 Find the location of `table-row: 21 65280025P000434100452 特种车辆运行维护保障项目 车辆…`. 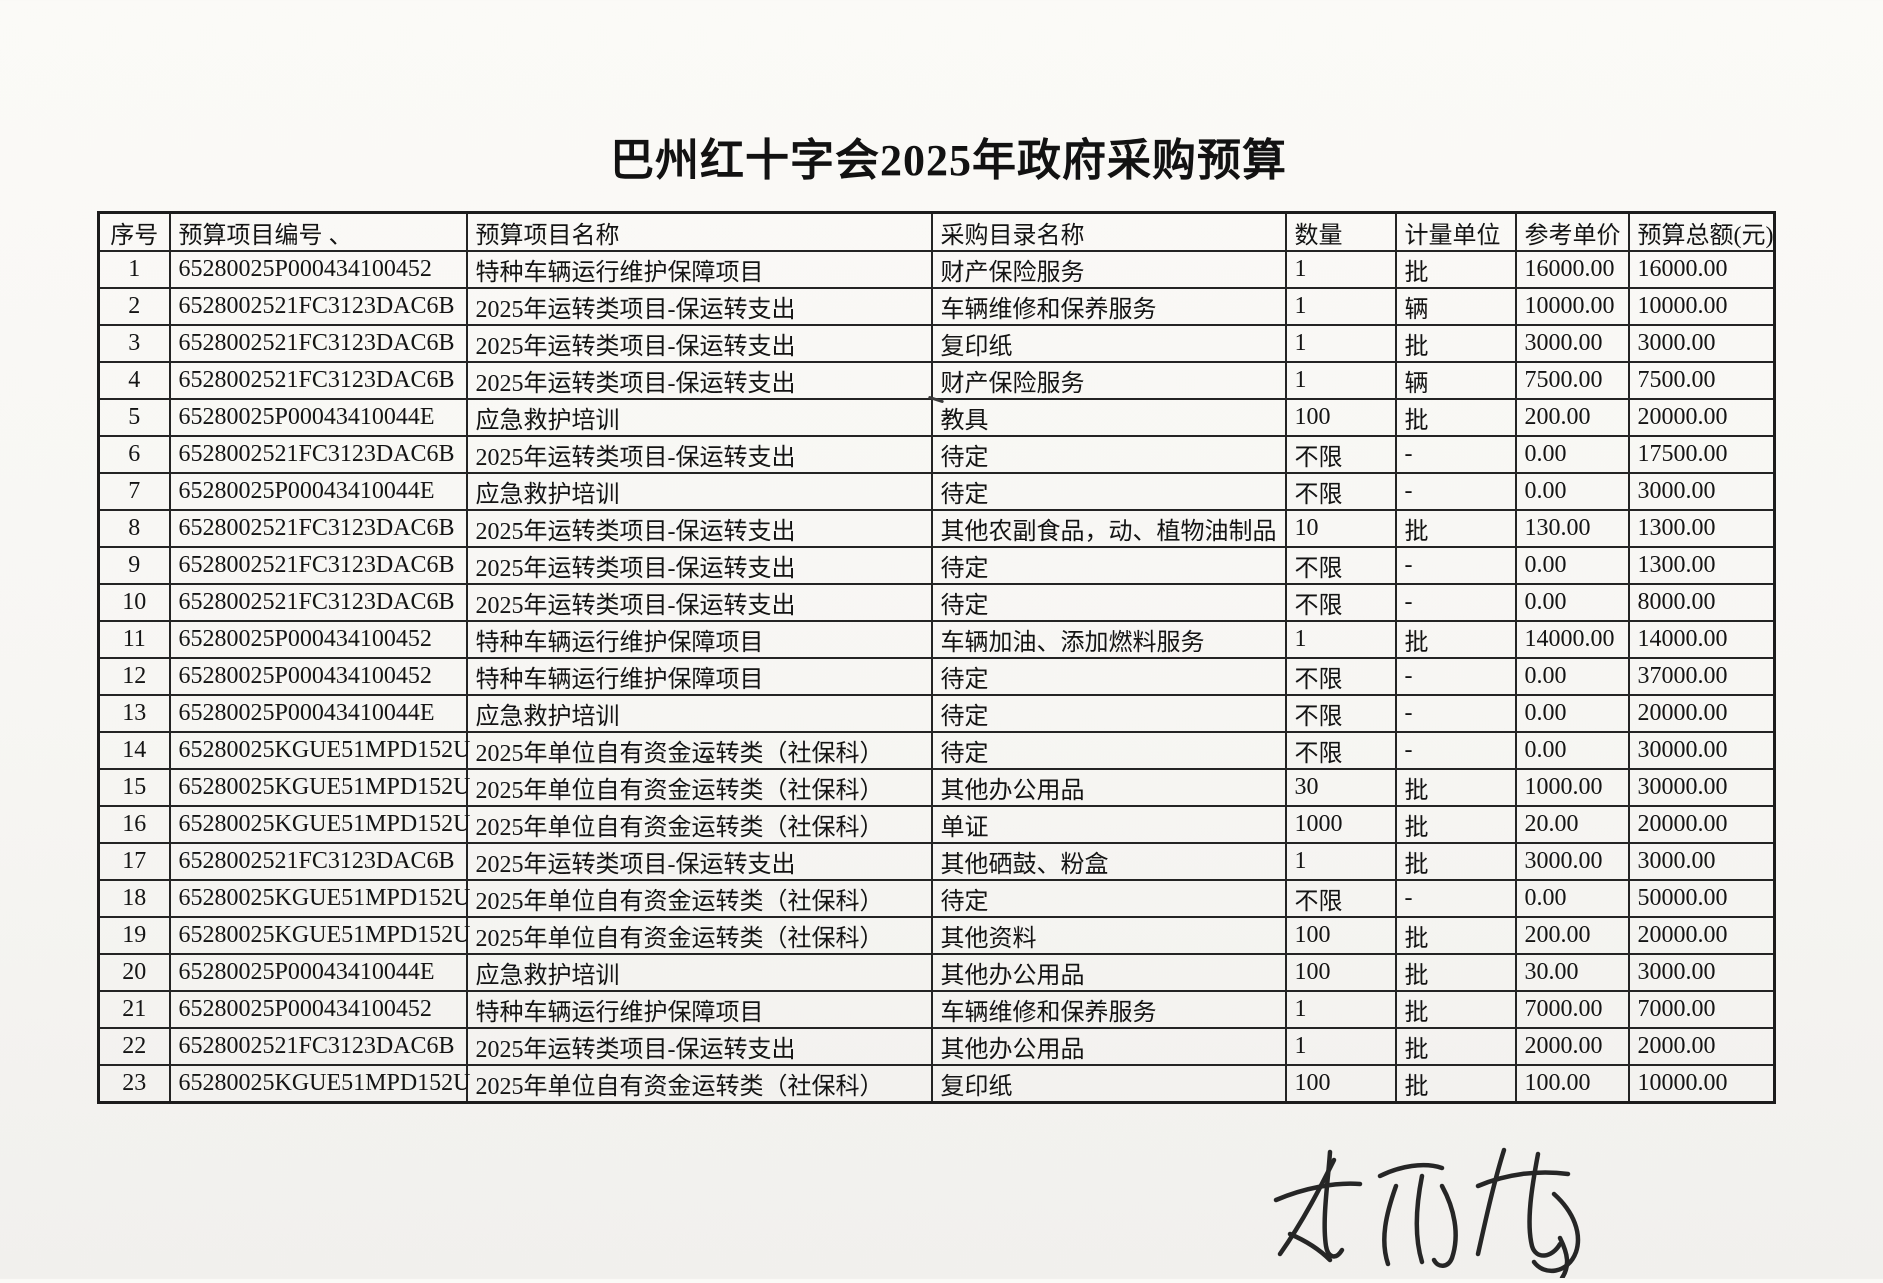

table-row: 21 65280025P000434100452 特种车辆运行维护保障项目 车辆… is located at coordinates (936, 1009).